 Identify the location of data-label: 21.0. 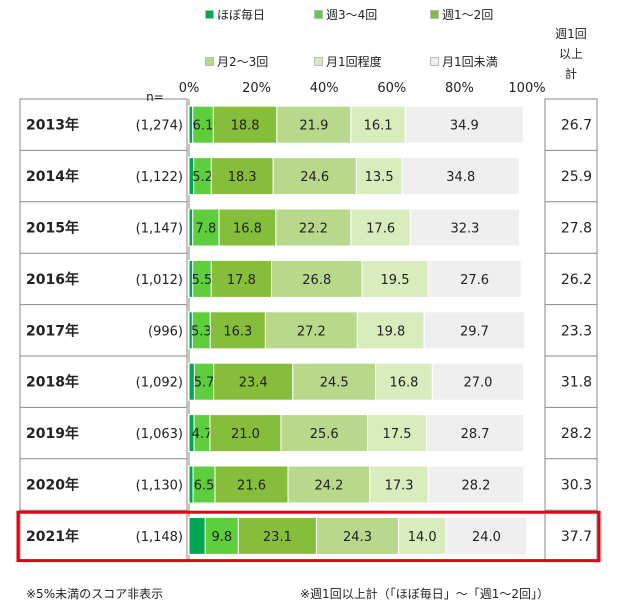
(245, 434).